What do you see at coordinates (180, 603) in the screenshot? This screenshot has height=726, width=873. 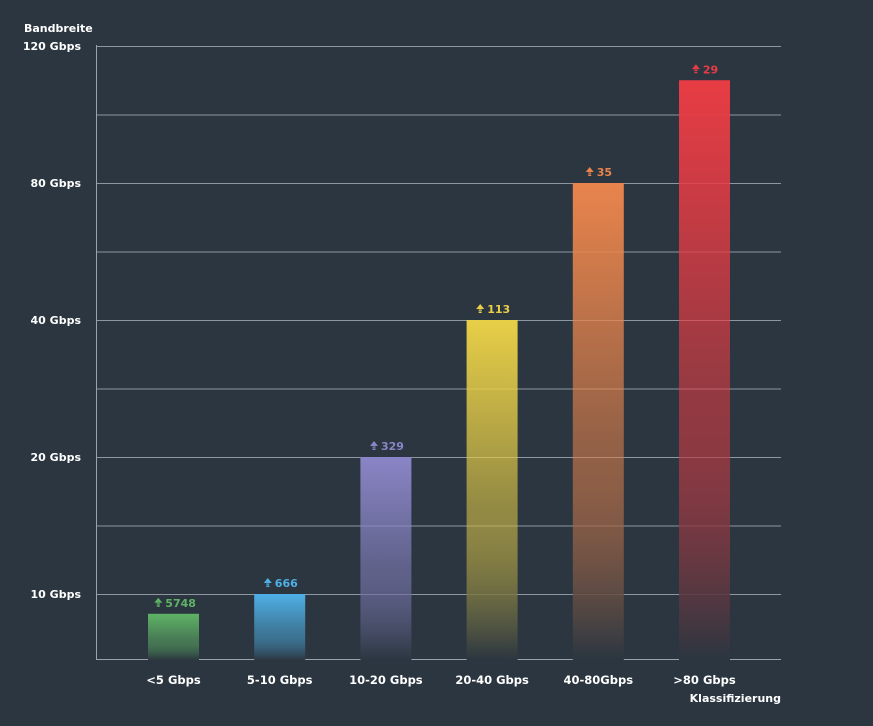 I see `value-text: 5748` at bounding box center [180, 603].